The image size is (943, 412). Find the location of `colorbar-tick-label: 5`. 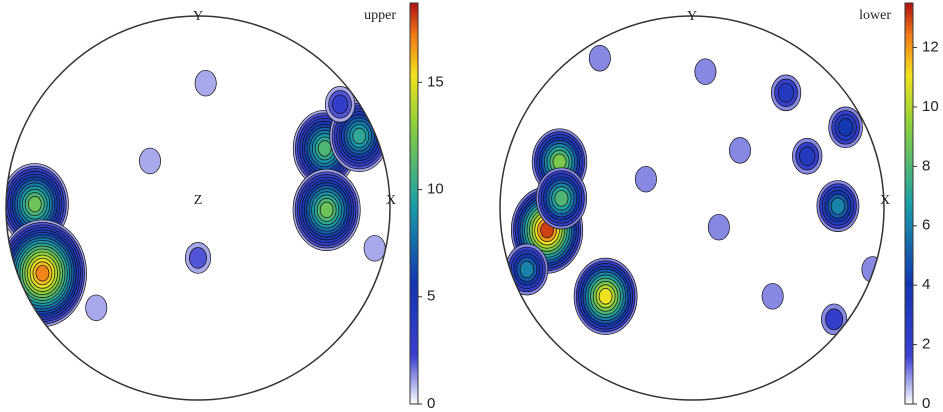

colorbar-tick-label: 5 is located at coordinates (431, 296).